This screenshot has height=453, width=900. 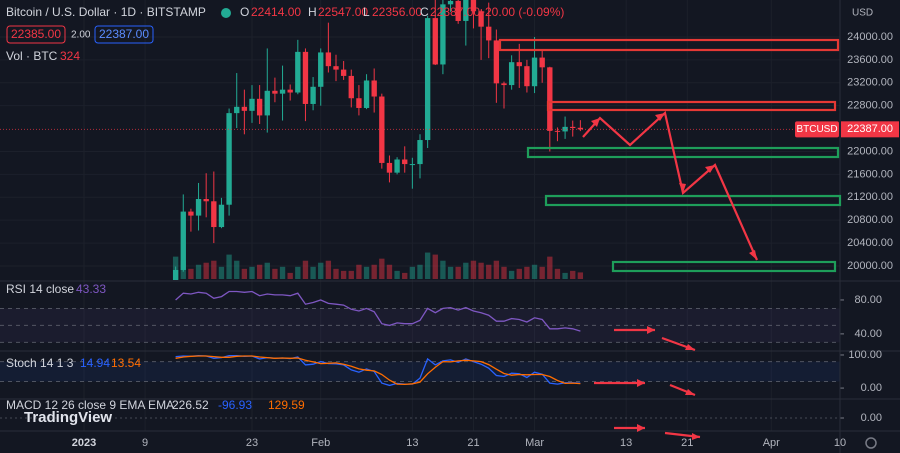 I want to click on rsi-line, so click(x=378, y=311).